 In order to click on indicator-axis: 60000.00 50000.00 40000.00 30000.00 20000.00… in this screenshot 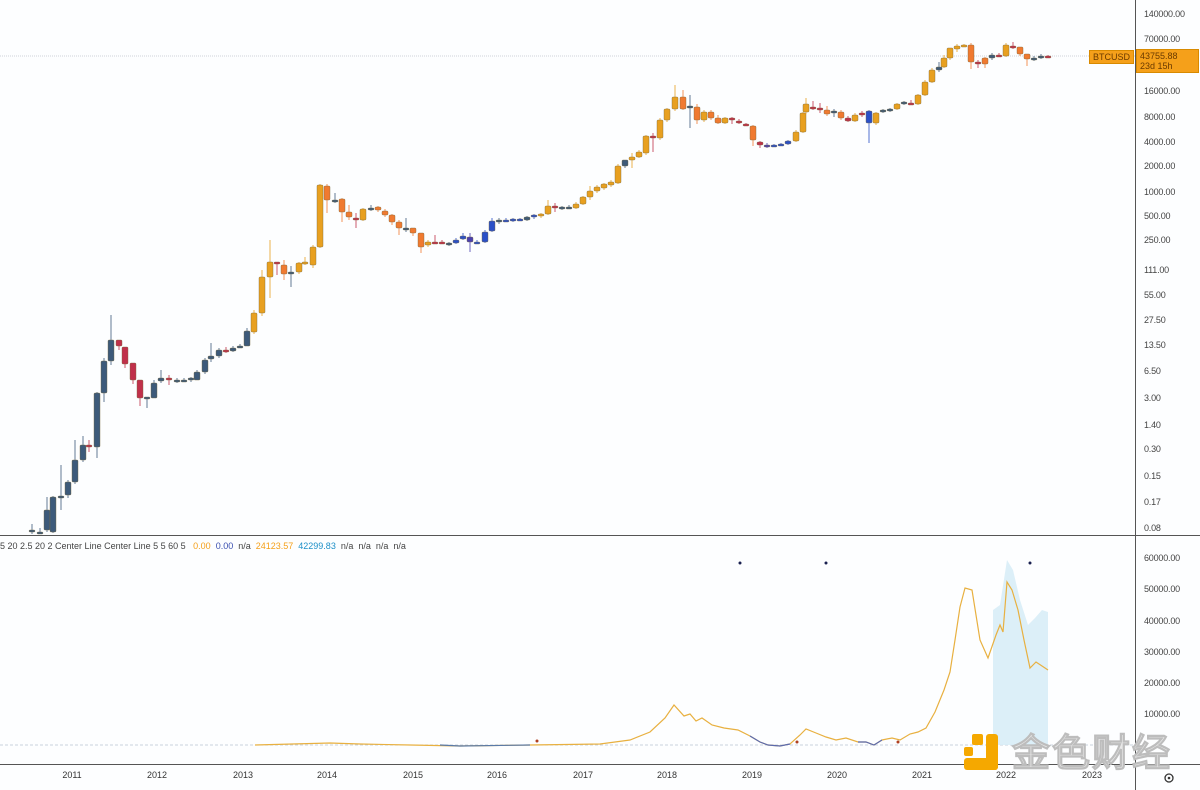, I will do `click(1167, 650)`.